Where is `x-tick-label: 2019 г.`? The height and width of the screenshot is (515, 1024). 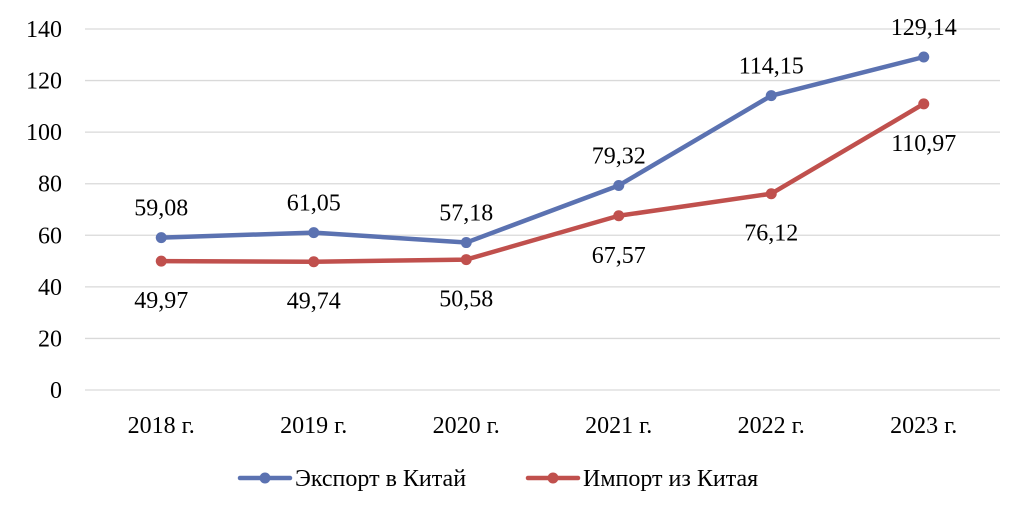 x-tick-label: 2019 г. is located at coordinates (313, 426).